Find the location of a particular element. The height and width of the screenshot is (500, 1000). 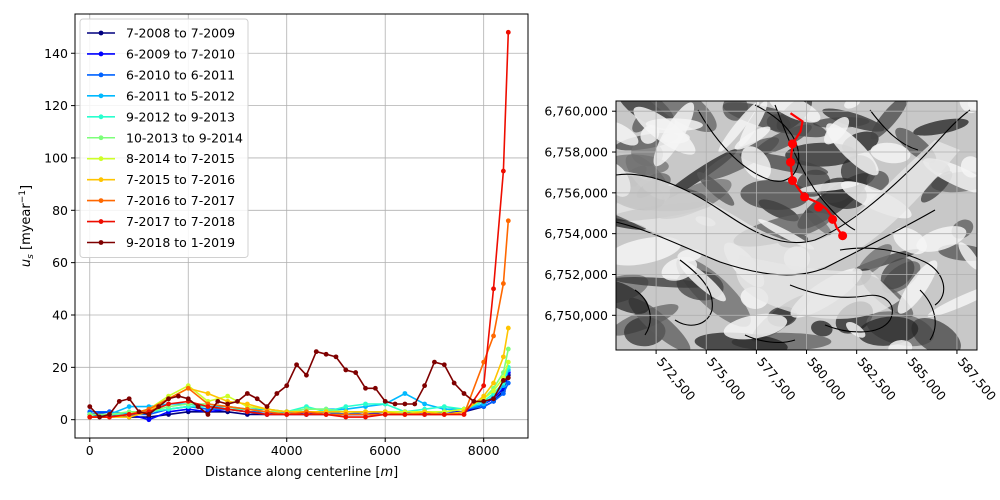

legend-entry: 7-2015 to 7-2016 is located at coordinates (161, 179).